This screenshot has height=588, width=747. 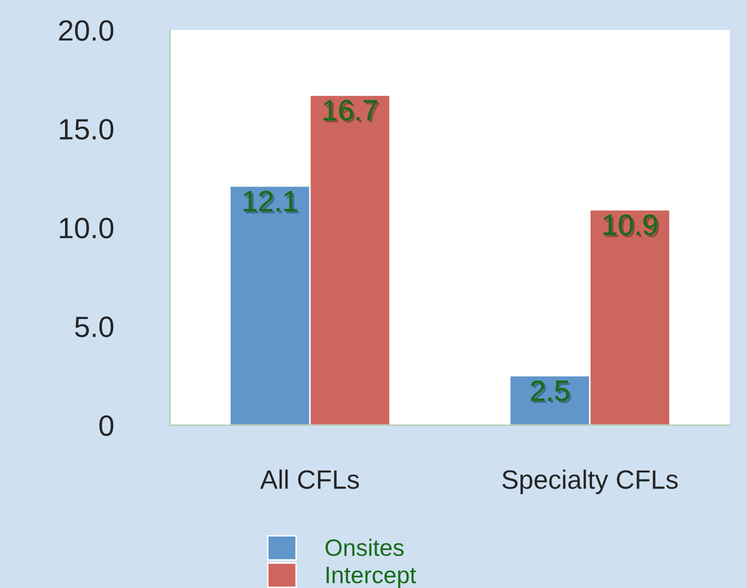 What do you see at coordinates (86, 30) in the screenshot?
I see `y-tick-label: 20.0` at bounding box center [86, 30].